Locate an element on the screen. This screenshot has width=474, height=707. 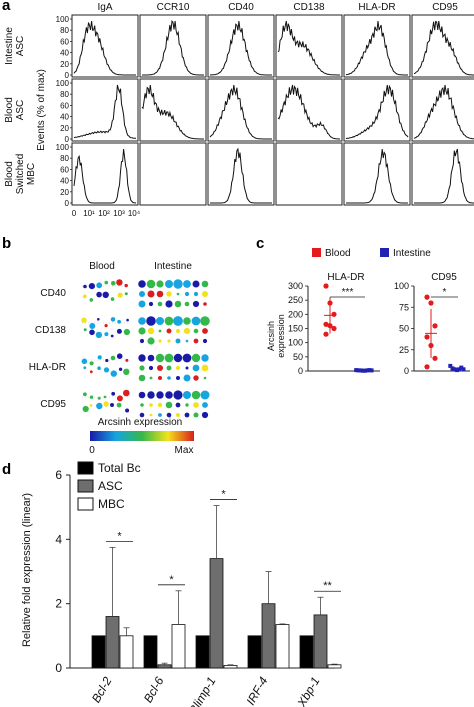
y-tick-label: 300 is located at coordinates (295, 286).